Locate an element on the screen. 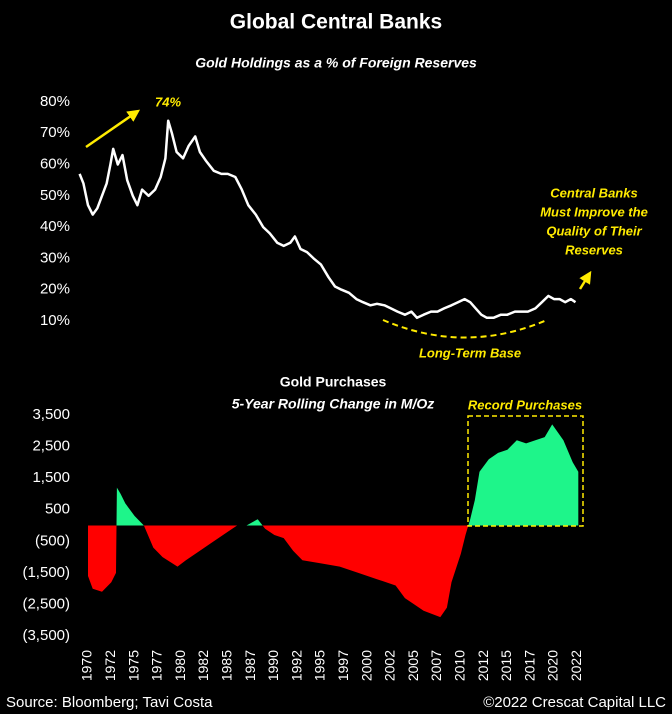 The width and height of the screenshot is (672, 714). y-tick-label: 40% is located at coordinates (55, 226).